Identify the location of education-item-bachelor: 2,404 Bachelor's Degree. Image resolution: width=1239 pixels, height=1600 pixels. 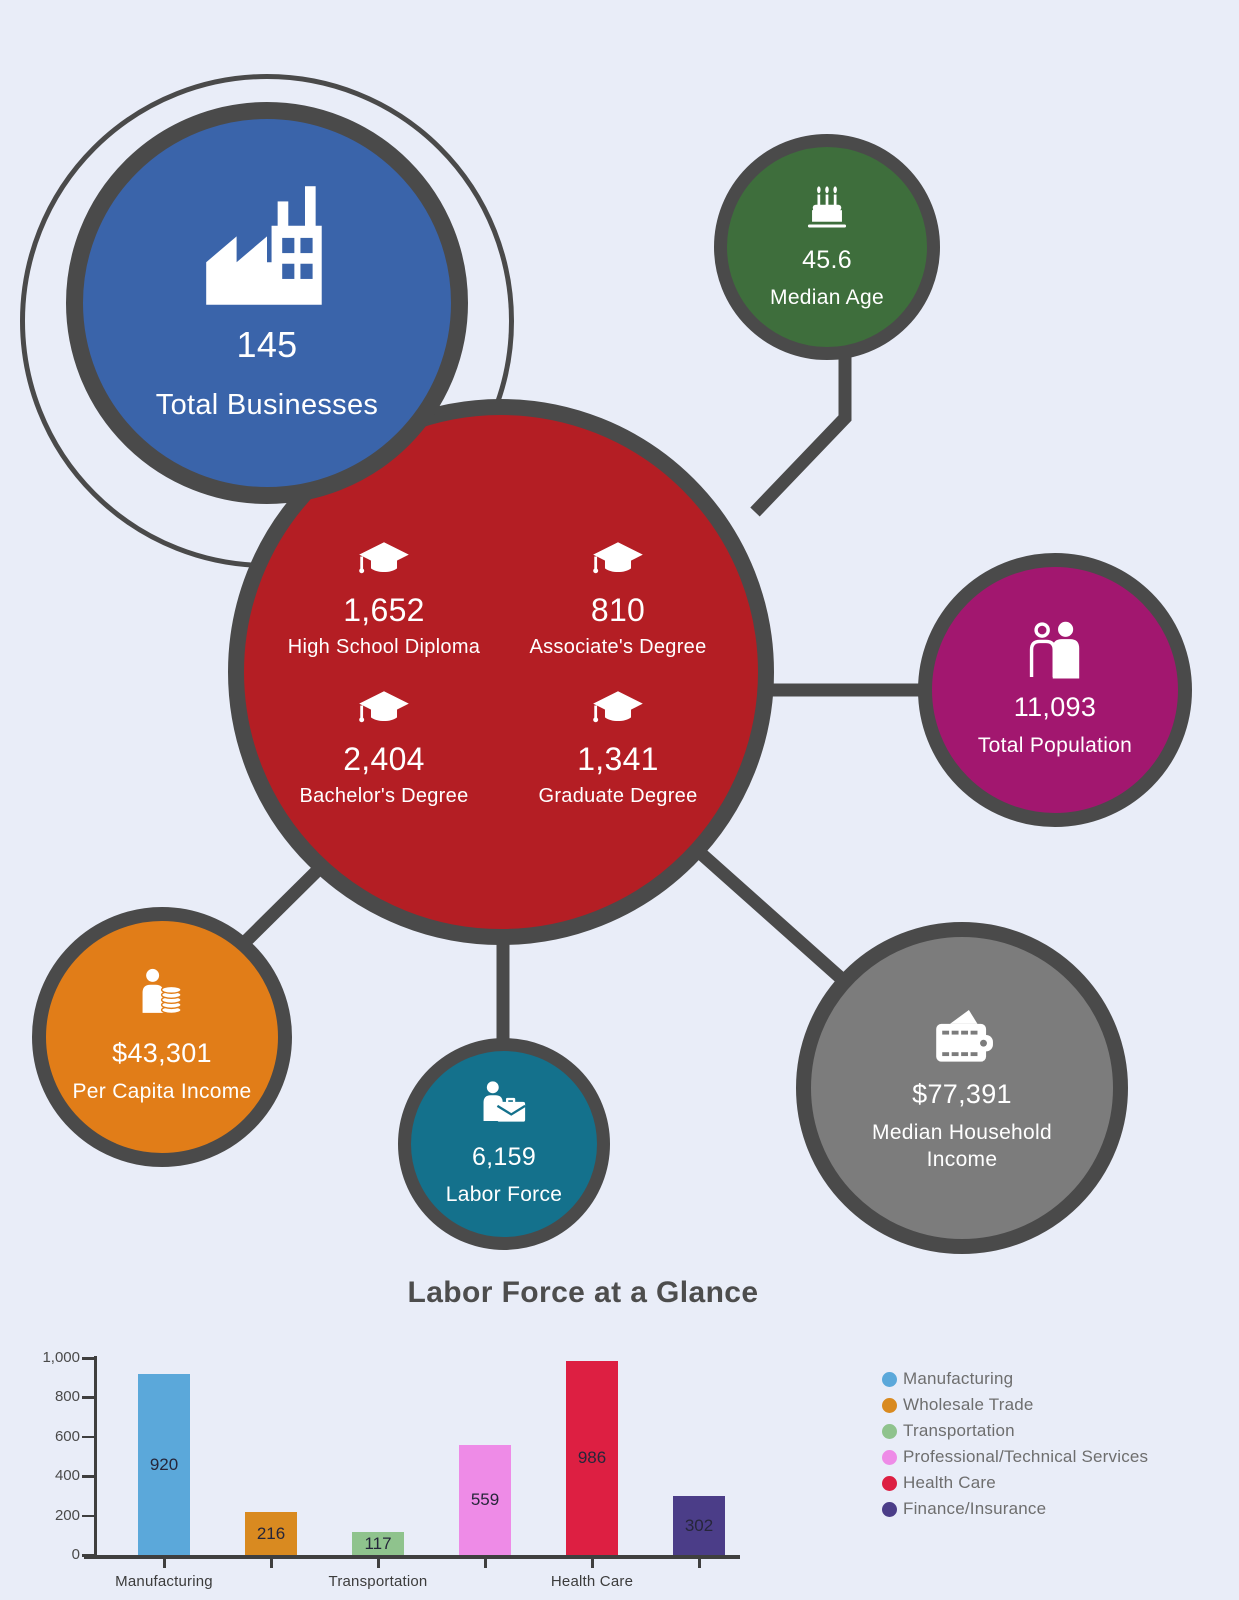
(384, 749).